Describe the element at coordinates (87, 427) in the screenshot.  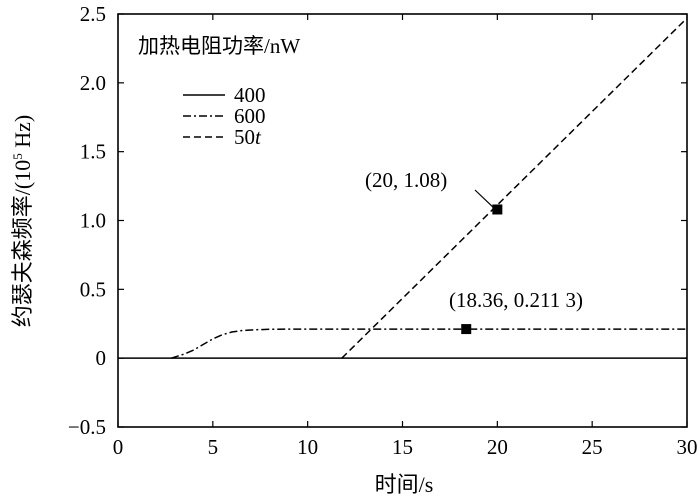
I see `y-tick-label: −0.5` at that location.